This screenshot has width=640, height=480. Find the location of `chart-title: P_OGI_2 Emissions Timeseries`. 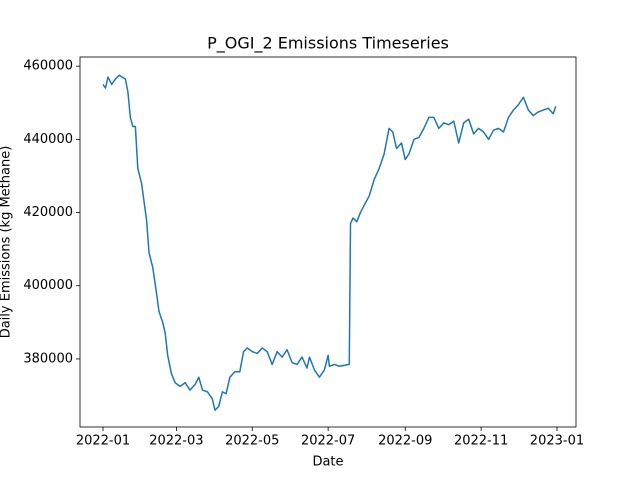

chart-title: P_OGI_2 Emissions Timeseries is located at coordinates (328, 44).